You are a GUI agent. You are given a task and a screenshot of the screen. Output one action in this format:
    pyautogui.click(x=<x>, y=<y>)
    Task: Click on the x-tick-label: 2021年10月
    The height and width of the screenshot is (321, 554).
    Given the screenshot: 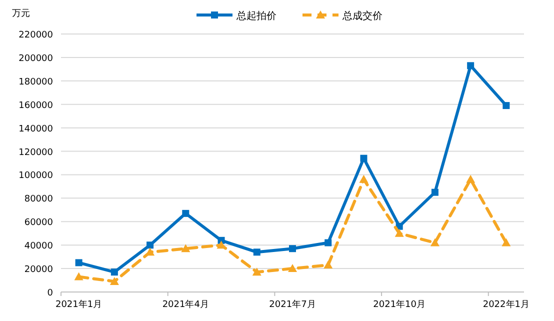 What is the action you would take?
    pyautogui.click(x=399, y=304)
    